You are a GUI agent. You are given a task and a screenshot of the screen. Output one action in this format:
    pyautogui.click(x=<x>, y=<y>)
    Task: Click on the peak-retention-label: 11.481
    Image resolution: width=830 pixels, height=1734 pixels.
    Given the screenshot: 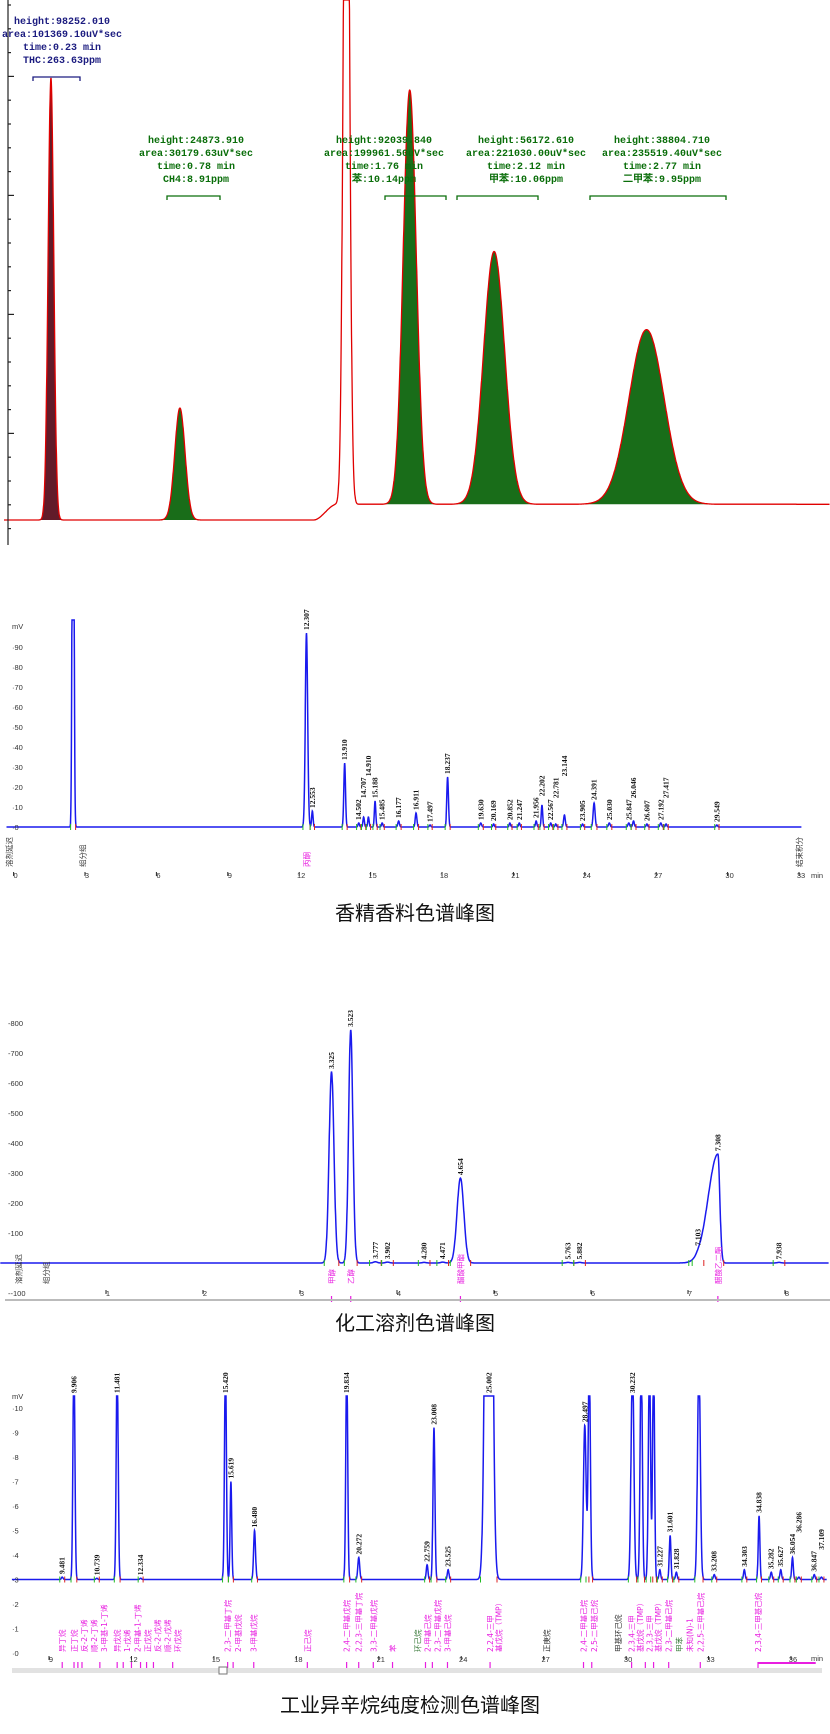 What is the action you would take?
    pyautogui.click(x=117, y=1383)
    